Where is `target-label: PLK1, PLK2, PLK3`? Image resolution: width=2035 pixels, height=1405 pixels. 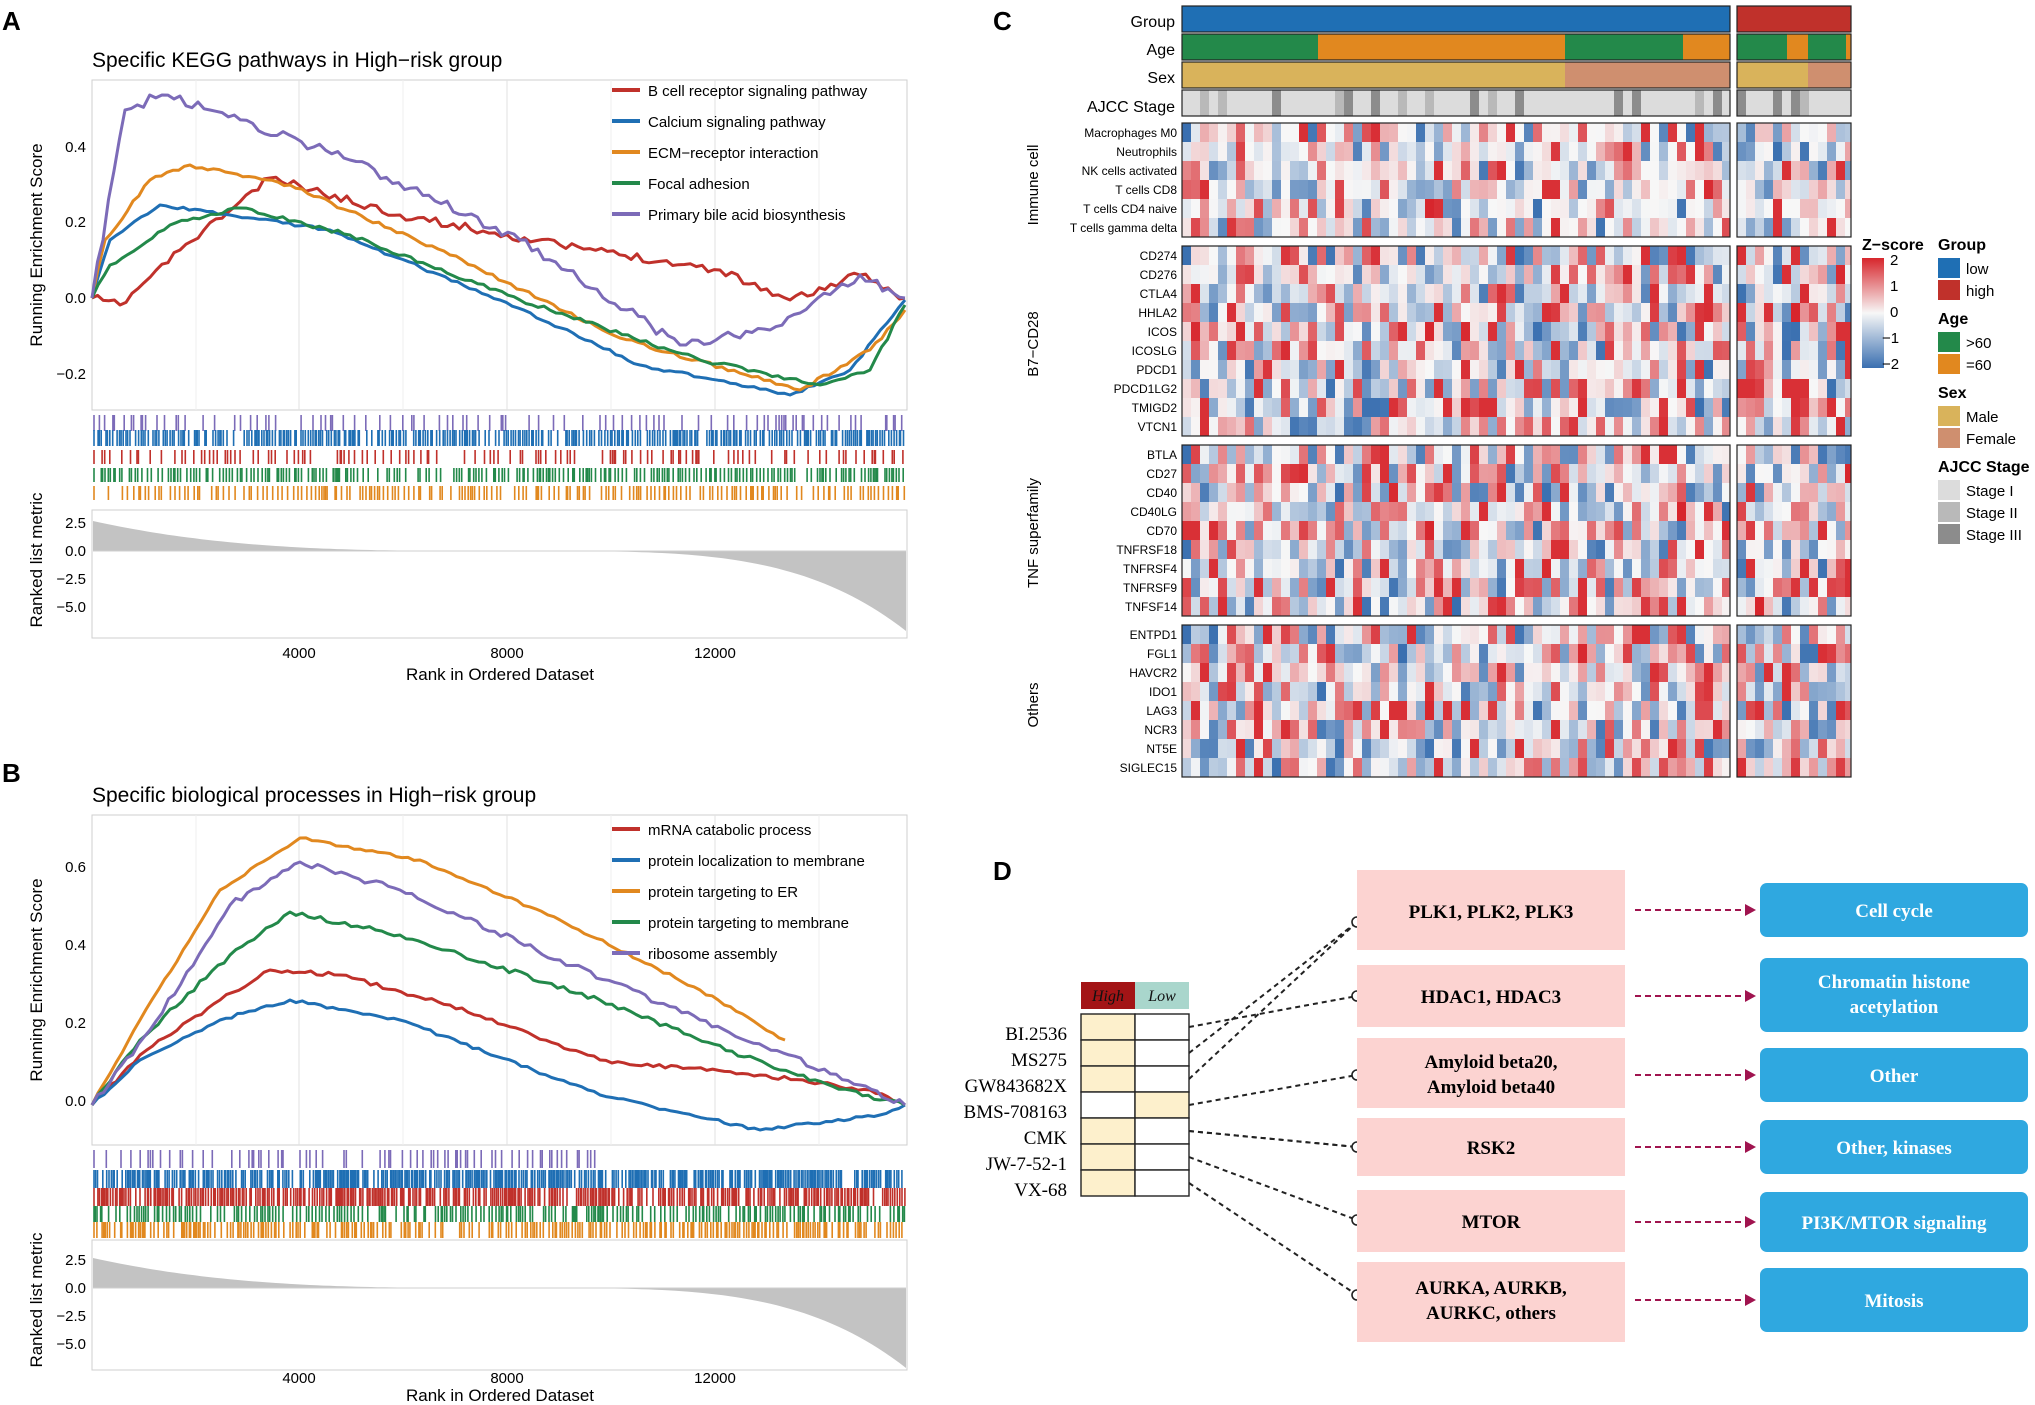
target-label: PLK1, PLK2, PLK3 is located at coordinates (1491, 912).